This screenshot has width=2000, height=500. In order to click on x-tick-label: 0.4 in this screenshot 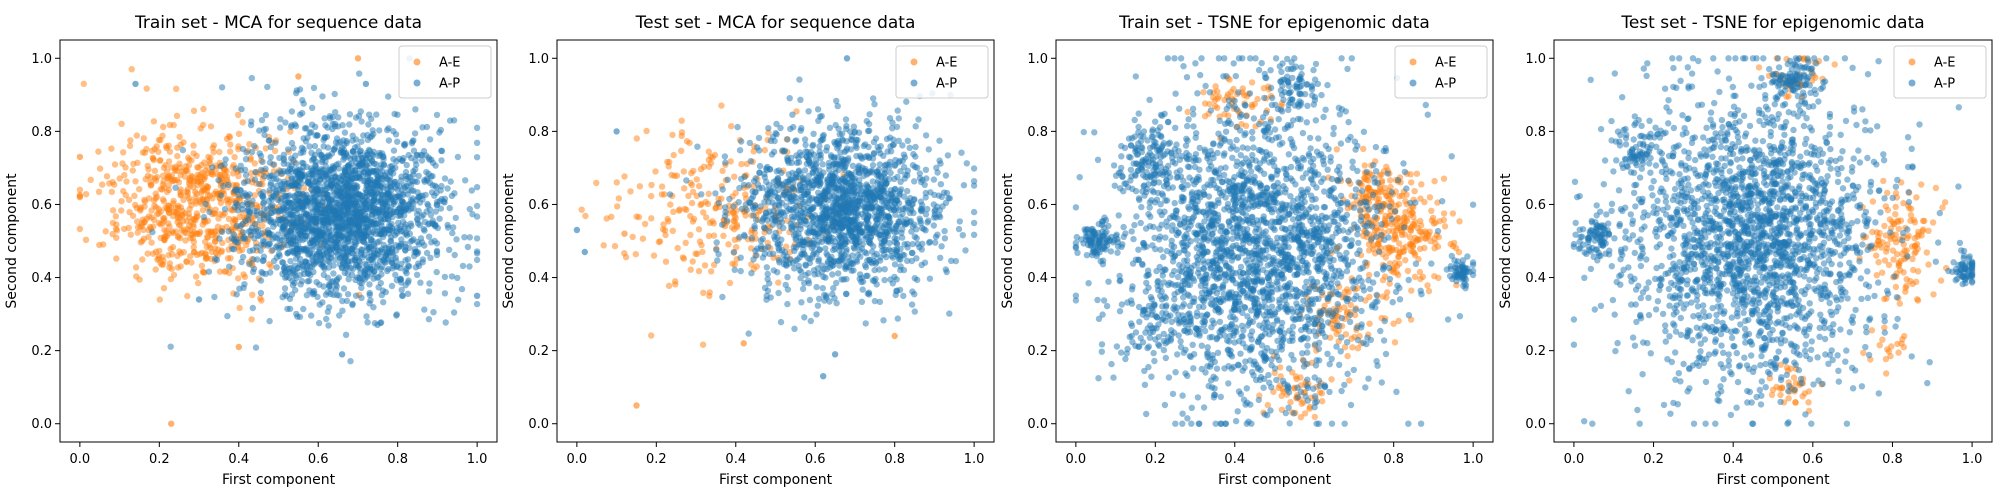, I will do `click(238, 459)`.